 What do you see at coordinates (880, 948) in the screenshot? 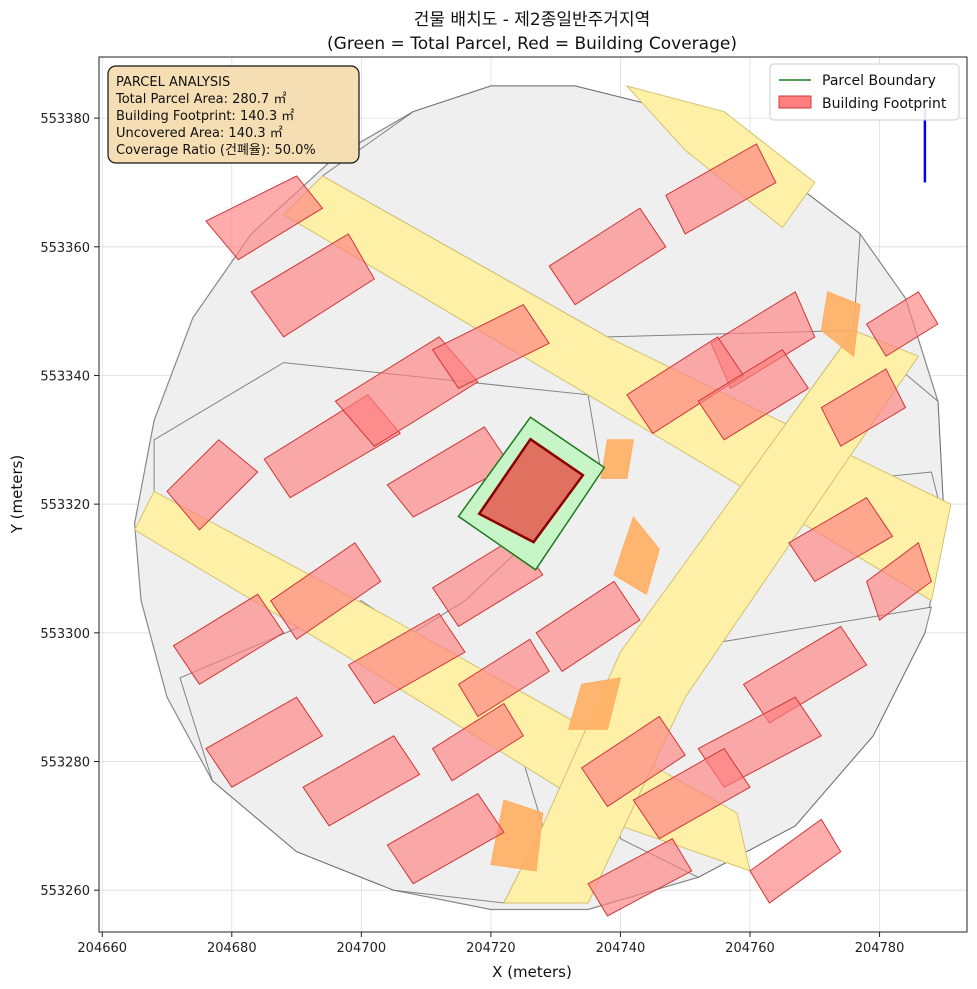
I see `x-tick-label-6: 204780` at bounding box center [880, 948].